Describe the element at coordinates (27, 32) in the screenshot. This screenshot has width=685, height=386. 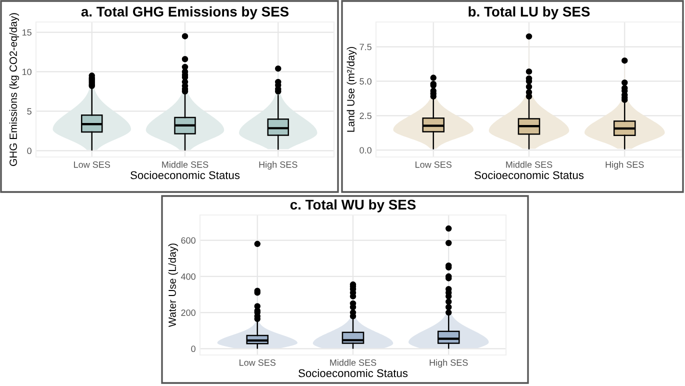
I see `y-tick-label: 15` at that location.